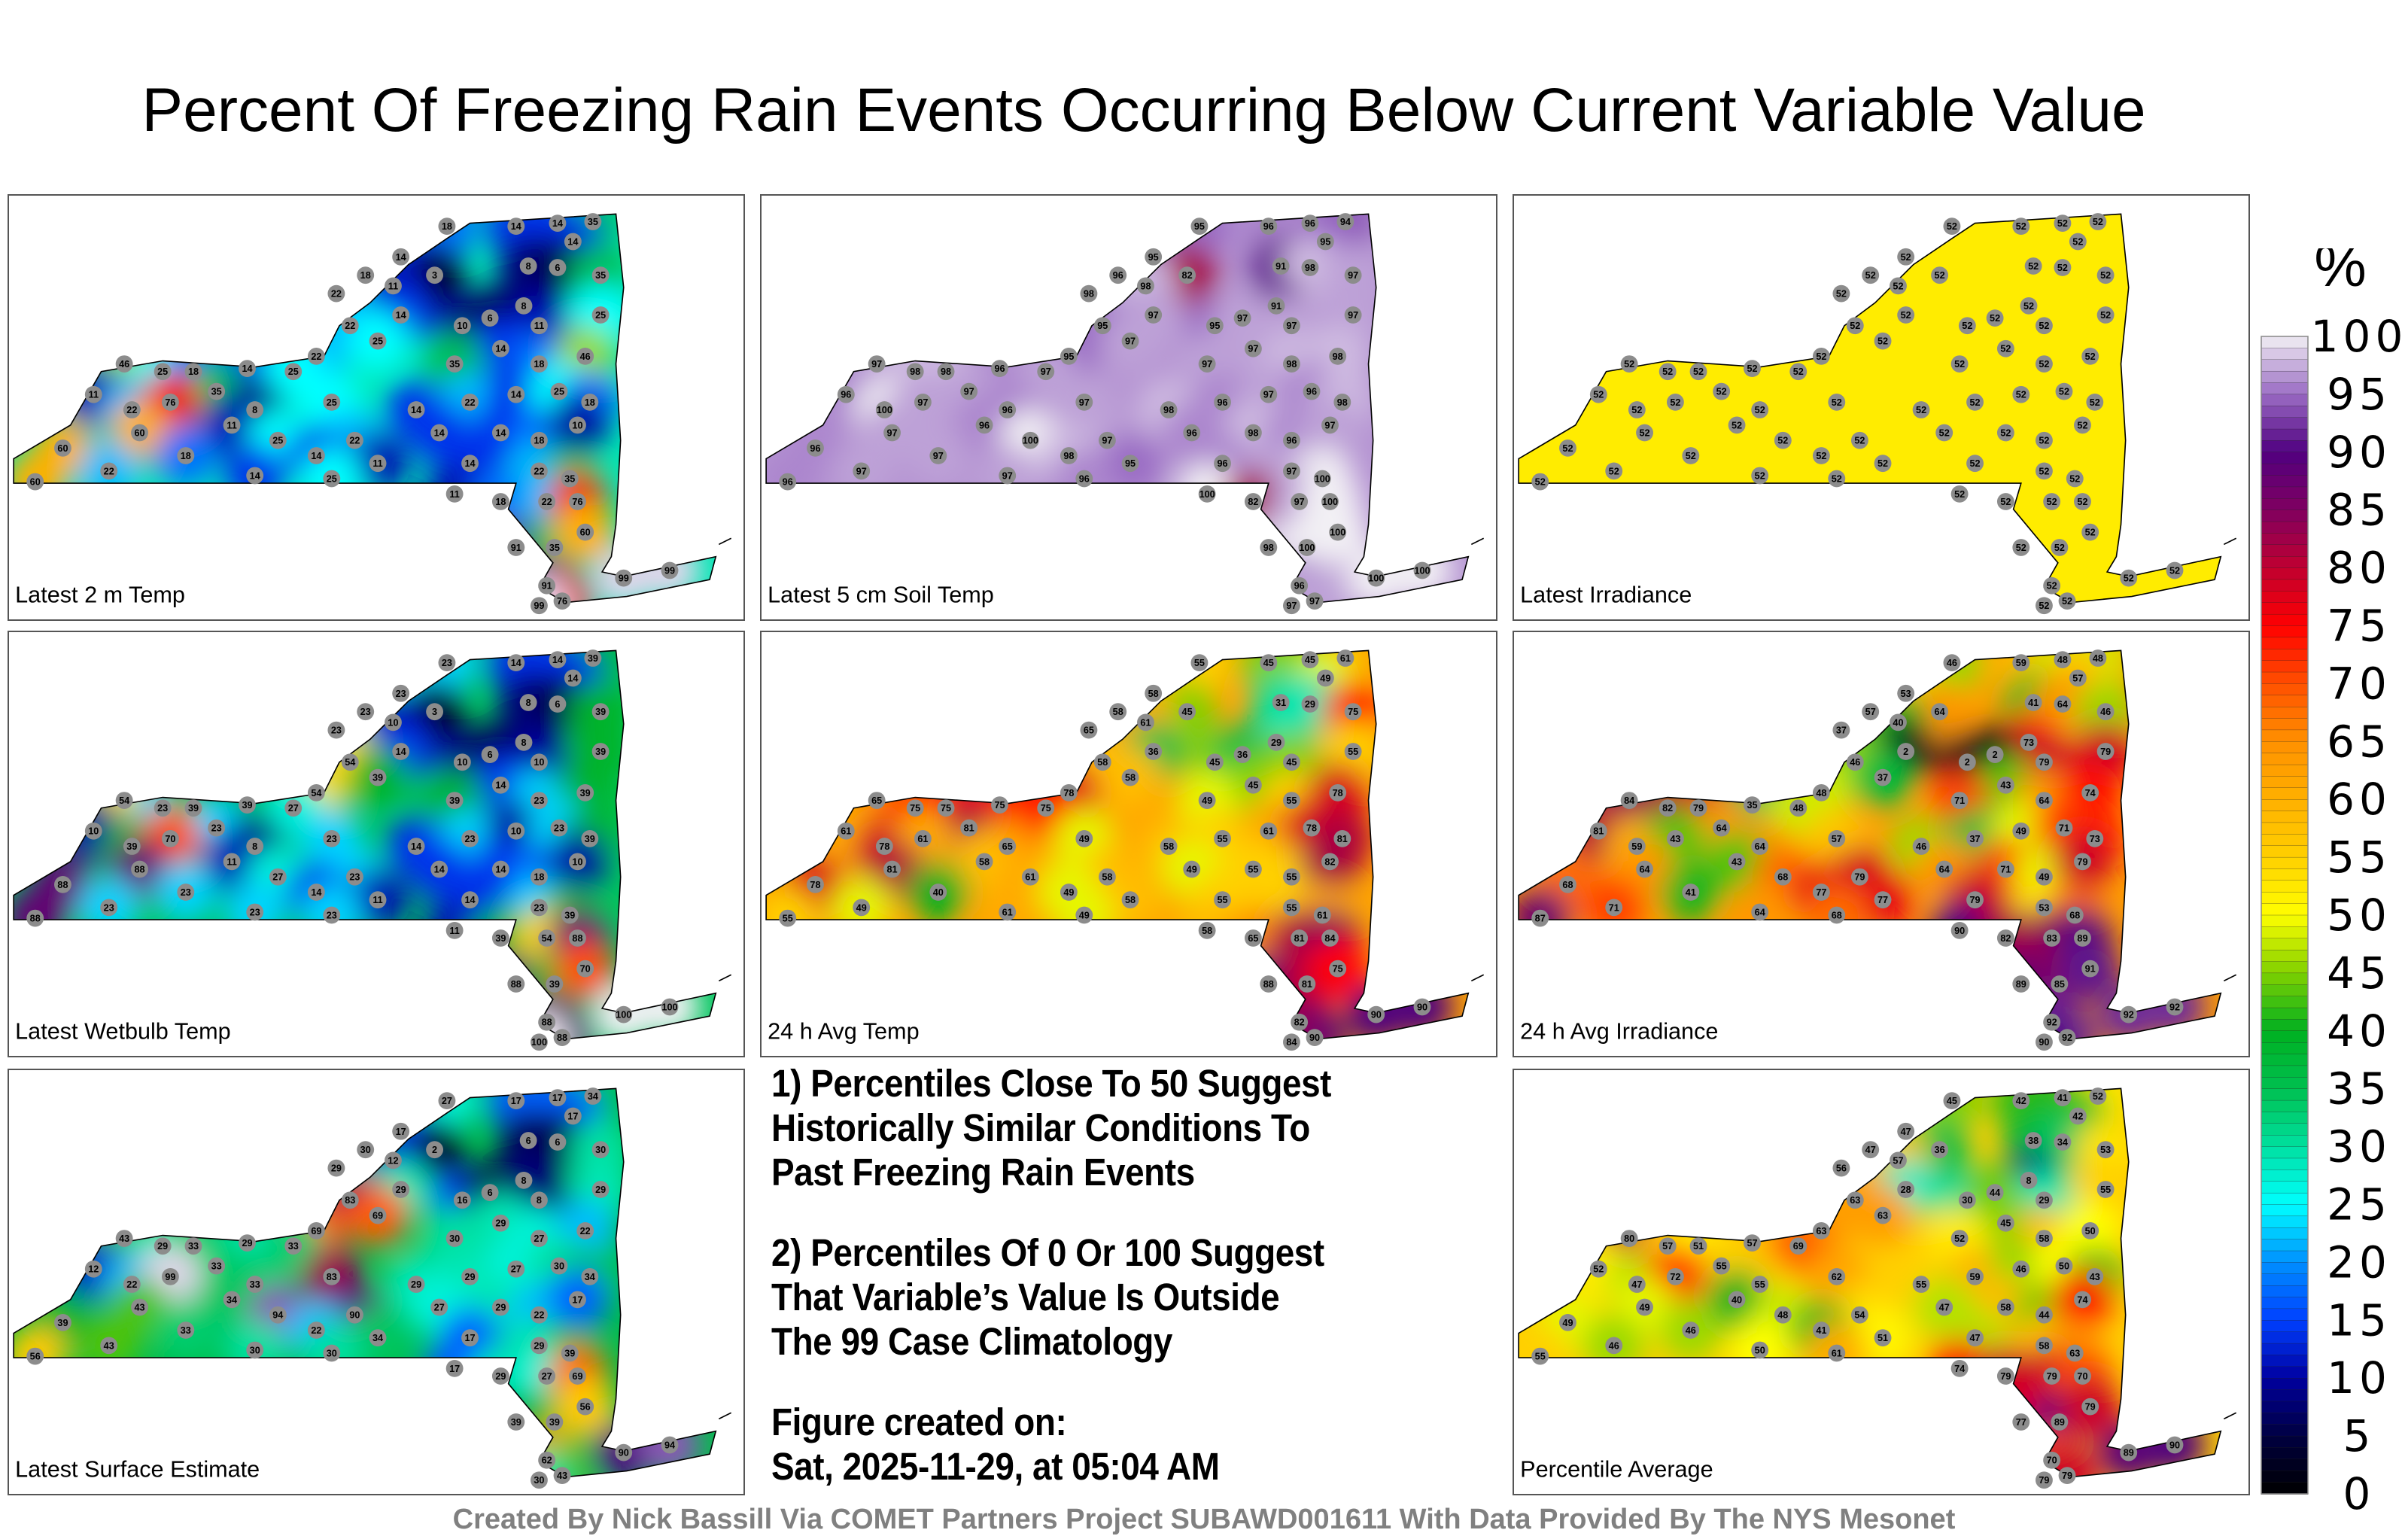  I want to click on station-marker: 90, so click(624, 1452).